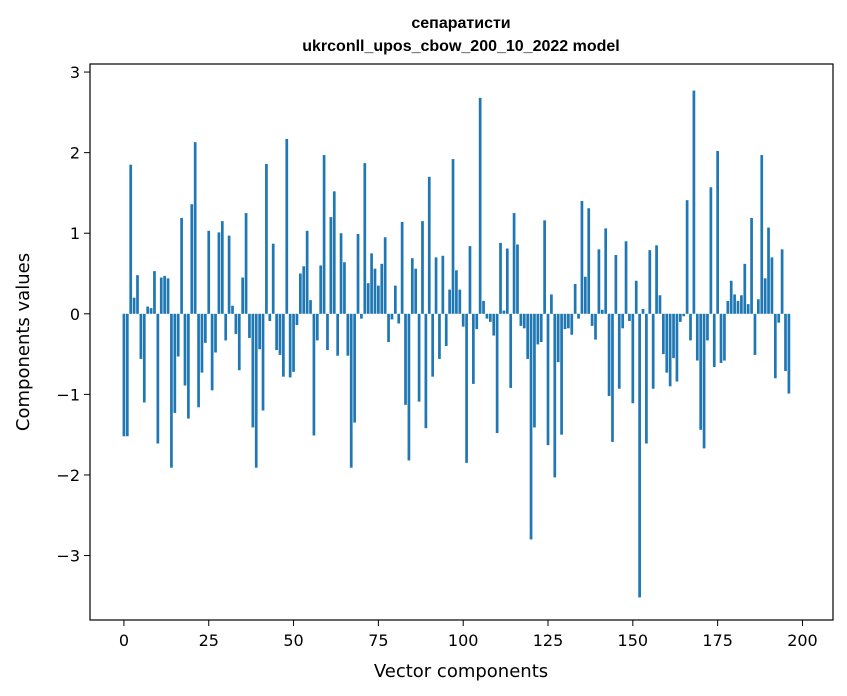 The height and width of the screenshot is (696, 847). I want to click on chart-title-line-1: сепаратисти, so click(460, 23).